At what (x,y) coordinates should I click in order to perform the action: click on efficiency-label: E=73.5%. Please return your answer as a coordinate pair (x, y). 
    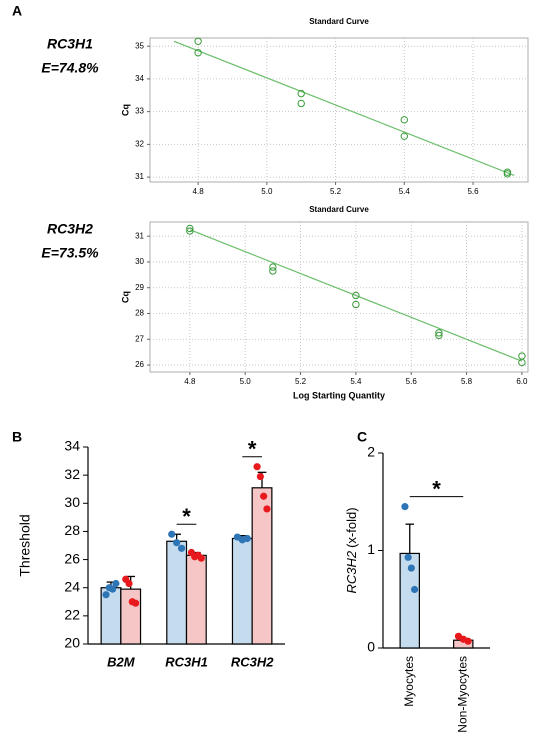
    Looking at the image, I should click on (70, 253).